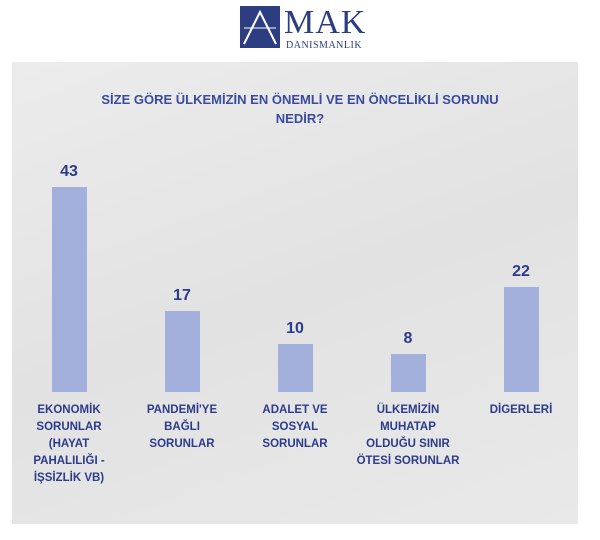  I want to click on logo-icon, so click(260, 27).